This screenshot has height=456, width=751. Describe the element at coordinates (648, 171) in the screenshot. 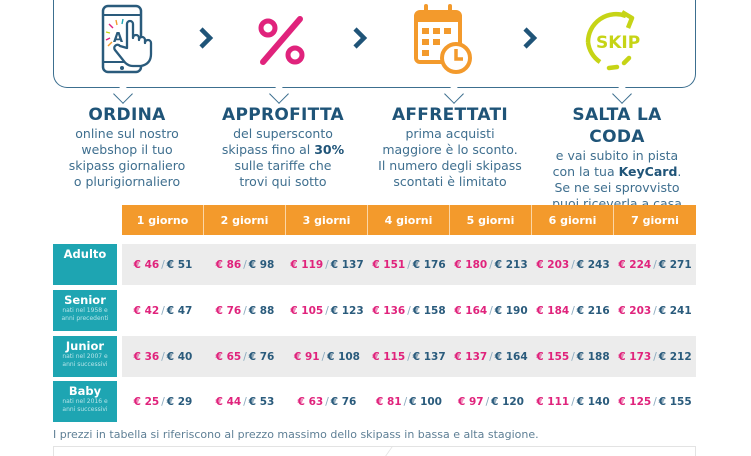

I see `keycard-highlight: KeyCard` at that location.